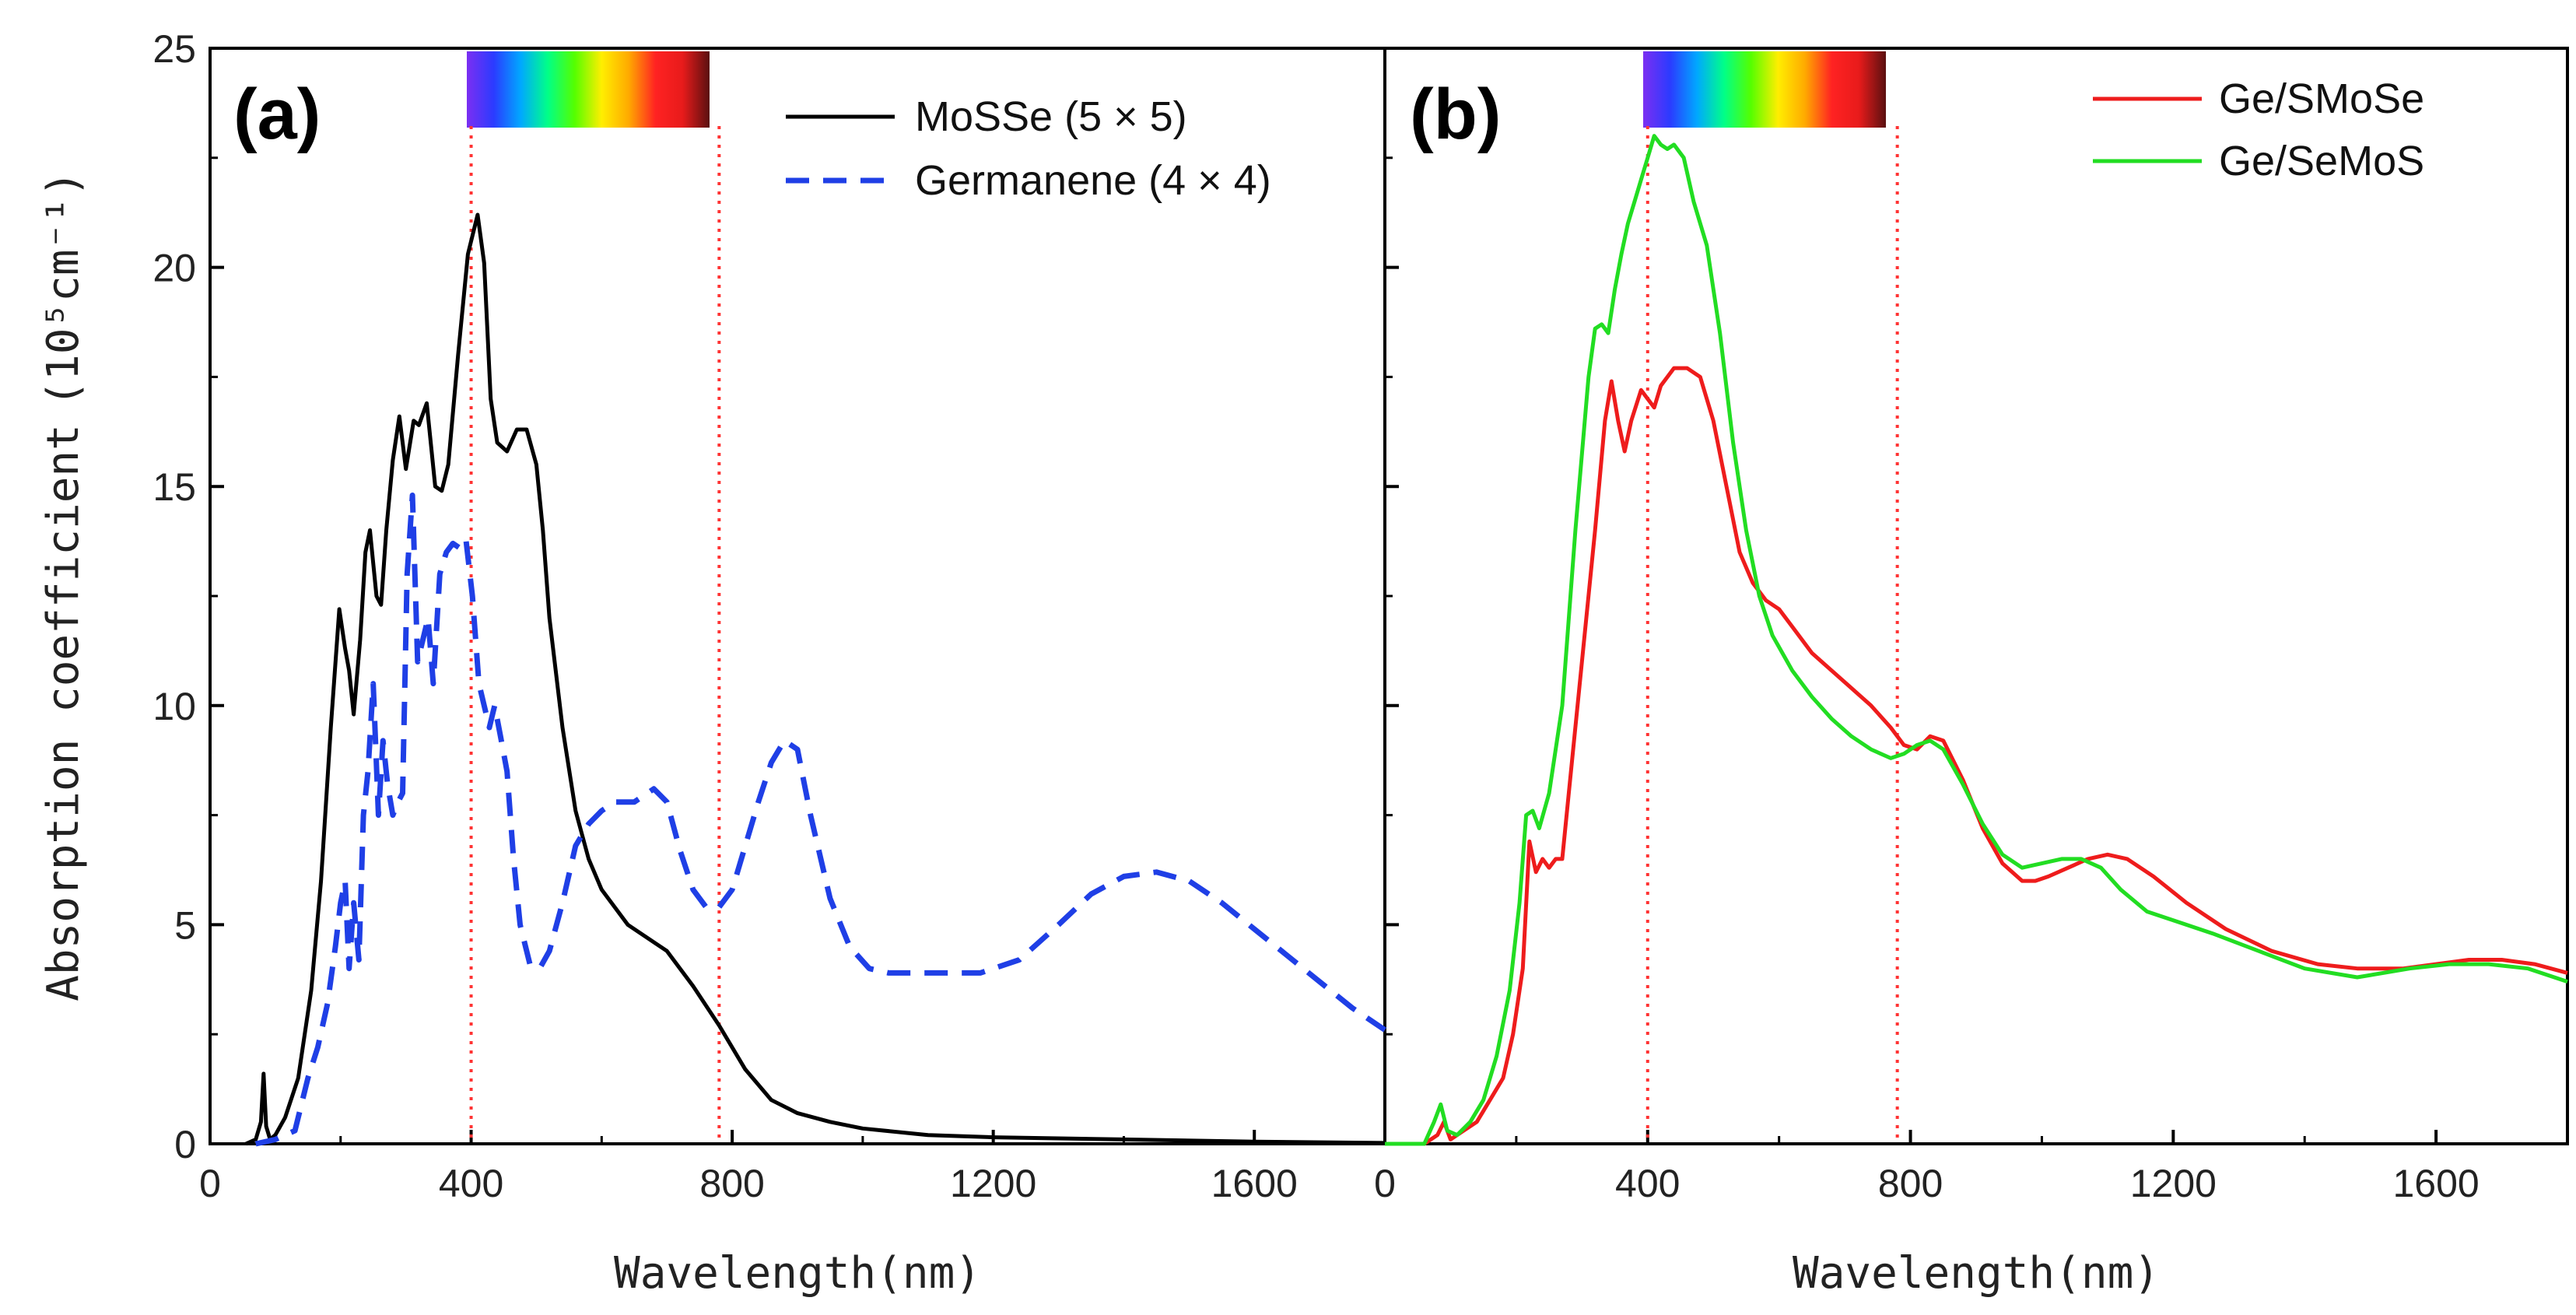 The image size is (2576, 1315). What do you see at coordinates (174, 487) in the screenshot?
I see `y-tick-label: 15` at bounding box center [174, 487].